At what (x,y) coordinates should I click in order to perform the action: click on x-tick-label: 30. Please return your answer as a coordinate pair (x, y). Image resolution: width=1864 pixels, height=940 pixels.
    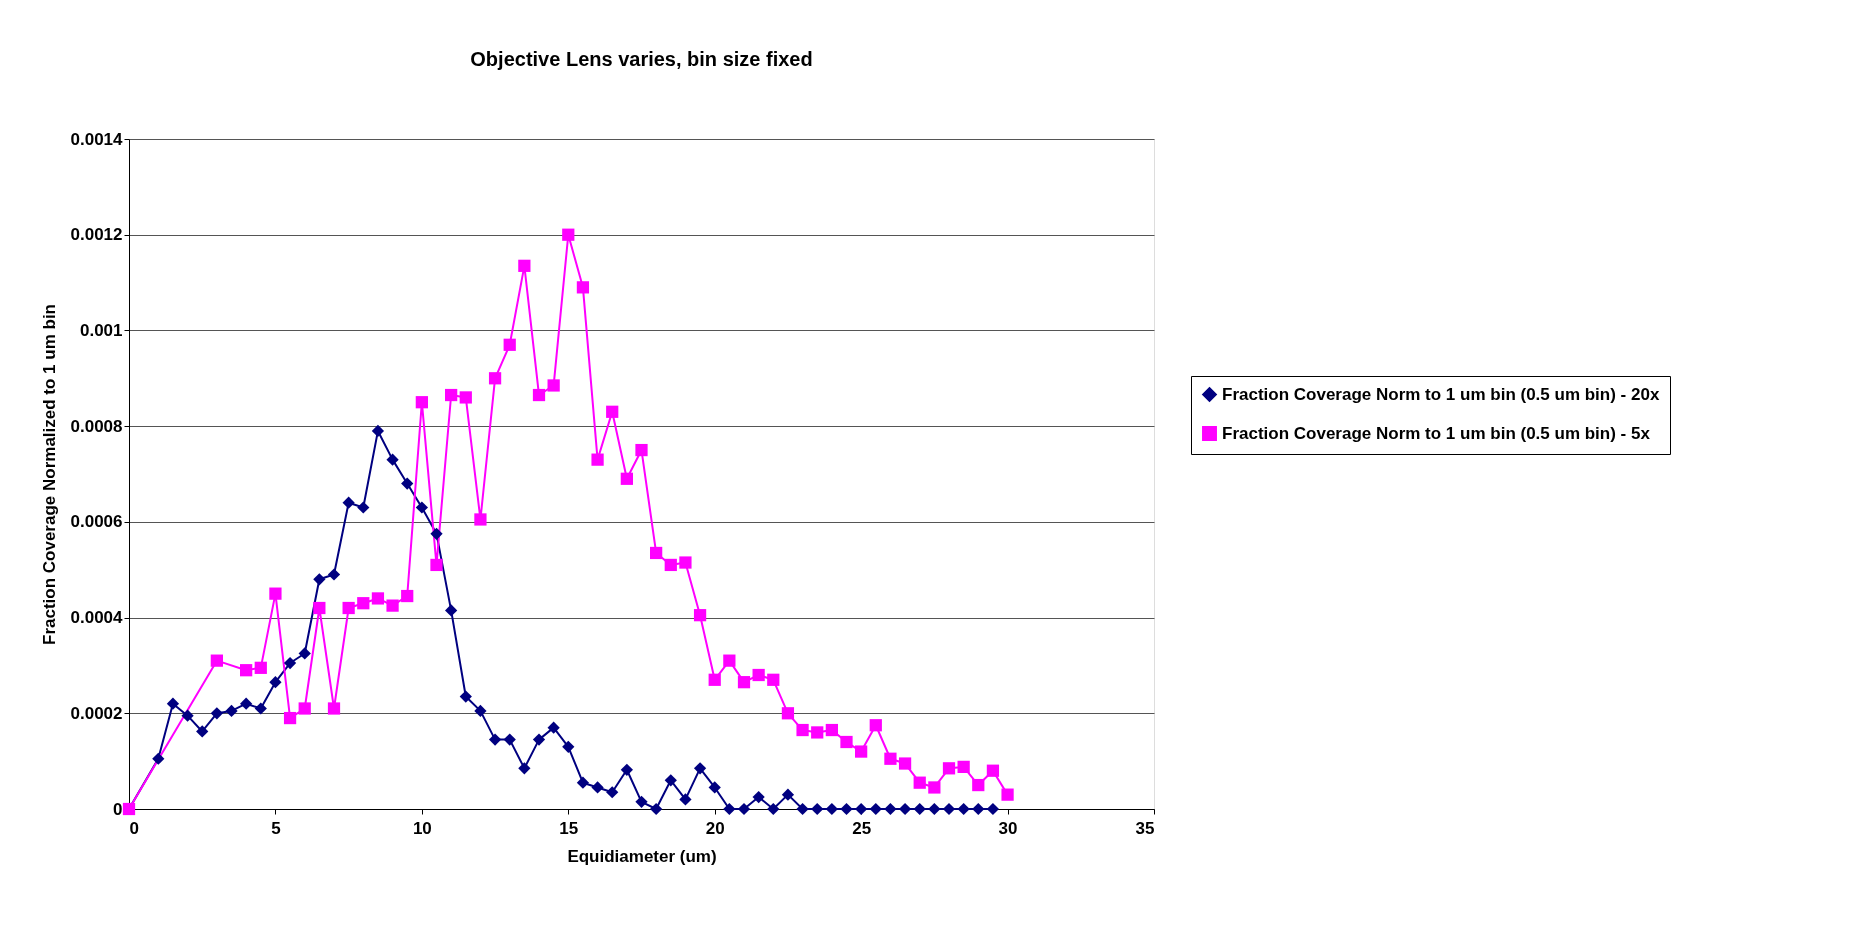
    Looking at the image, I should click on (1008, 828).